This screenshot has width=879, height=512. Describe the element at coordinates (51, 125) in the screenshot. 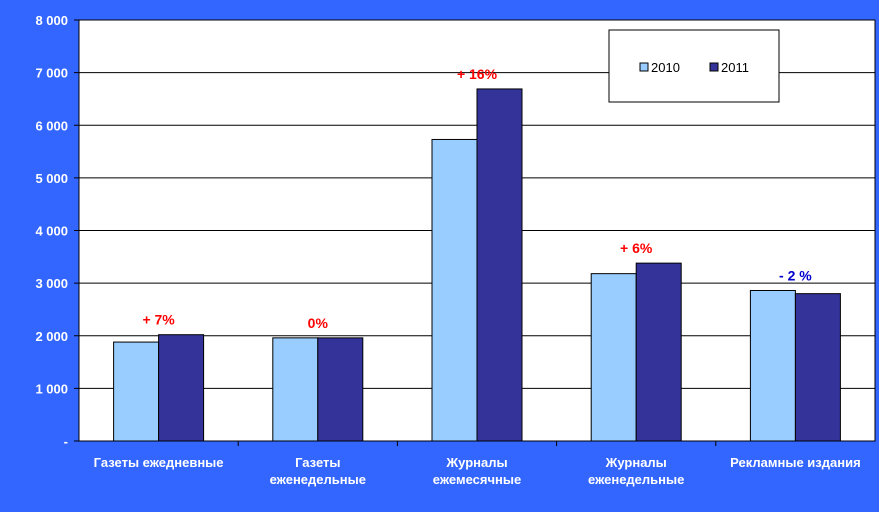

I see `y-tick-label: 6 000` at that location.